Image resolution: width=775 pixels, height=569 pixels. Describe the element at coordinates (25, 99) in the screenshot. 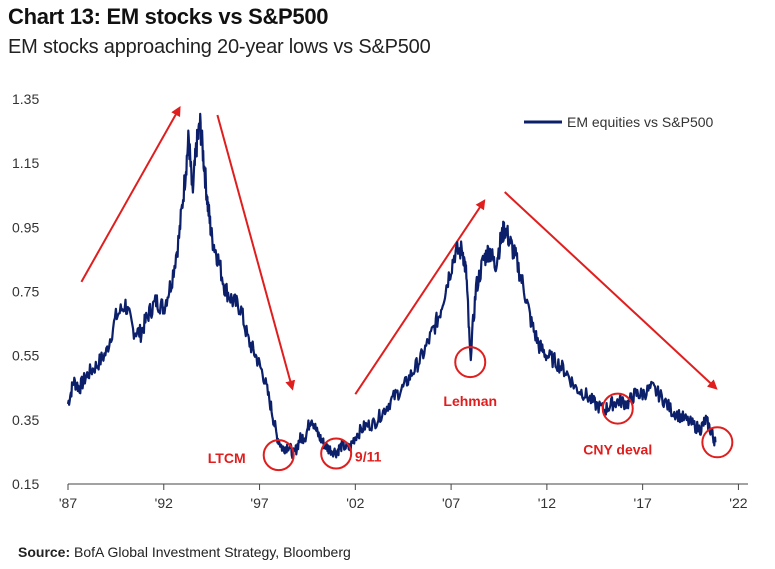

I see `y-tick-label: 1.35` at that location.